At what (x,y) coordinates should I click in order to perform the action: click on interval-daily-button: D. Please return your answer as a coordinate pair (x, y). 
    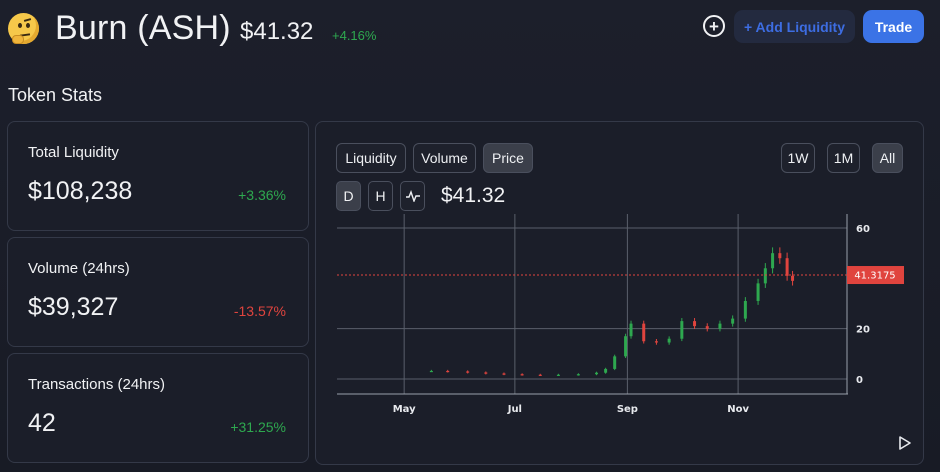
    Looking at the image, I should click on (348, 196).